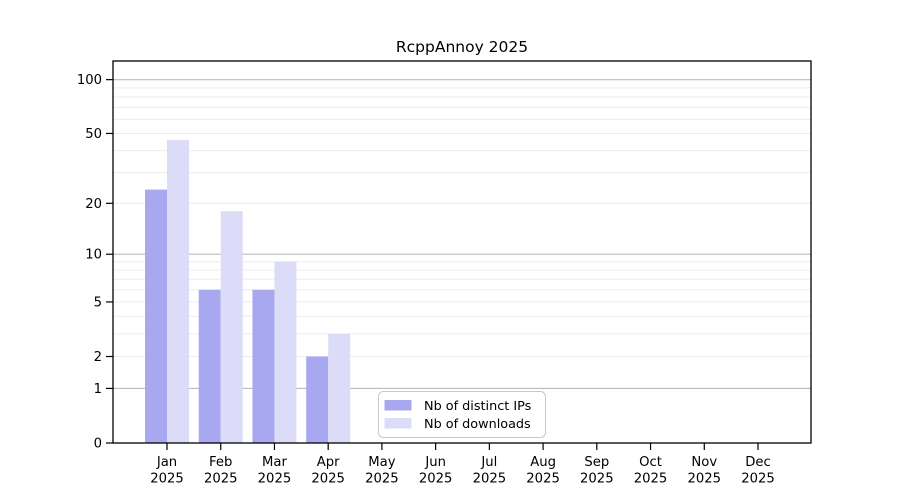 This screenshot has width=900, height=500. I want to click on y-tick-label-50: 50, so click(93, 134).